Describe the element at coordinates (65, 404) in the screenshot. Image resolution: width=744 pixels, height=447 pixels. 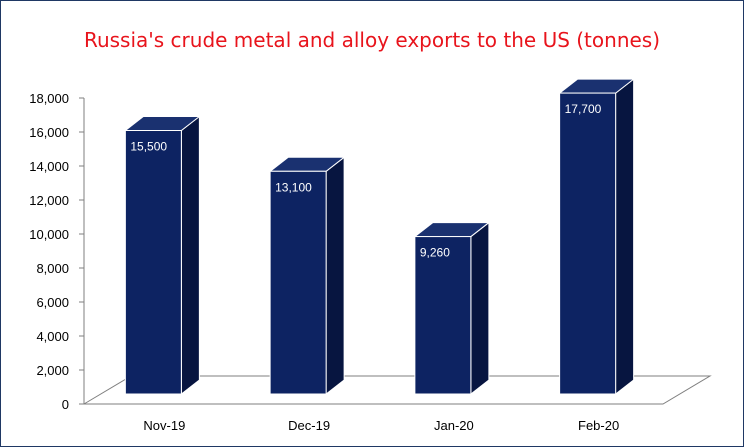
I see `y-tick-label: 0` at that location.